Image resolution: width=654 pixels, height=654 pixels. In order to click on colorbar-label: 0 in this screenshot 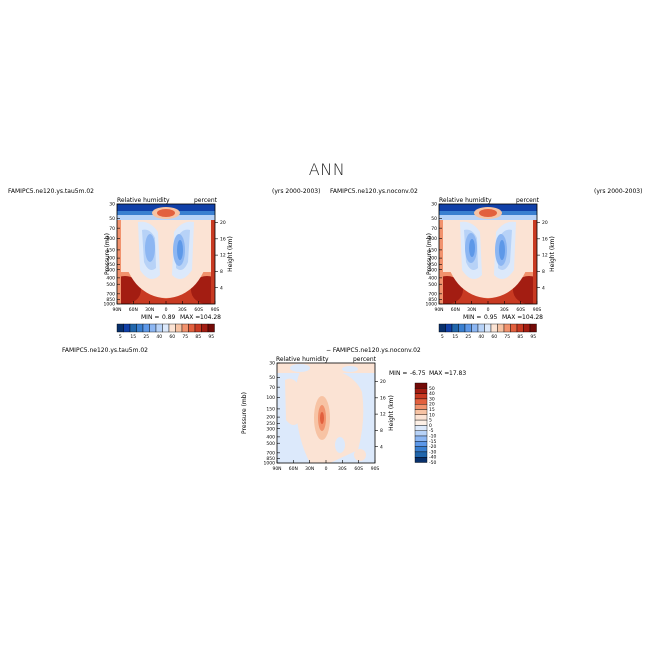, I will do `click(430, 426)`.